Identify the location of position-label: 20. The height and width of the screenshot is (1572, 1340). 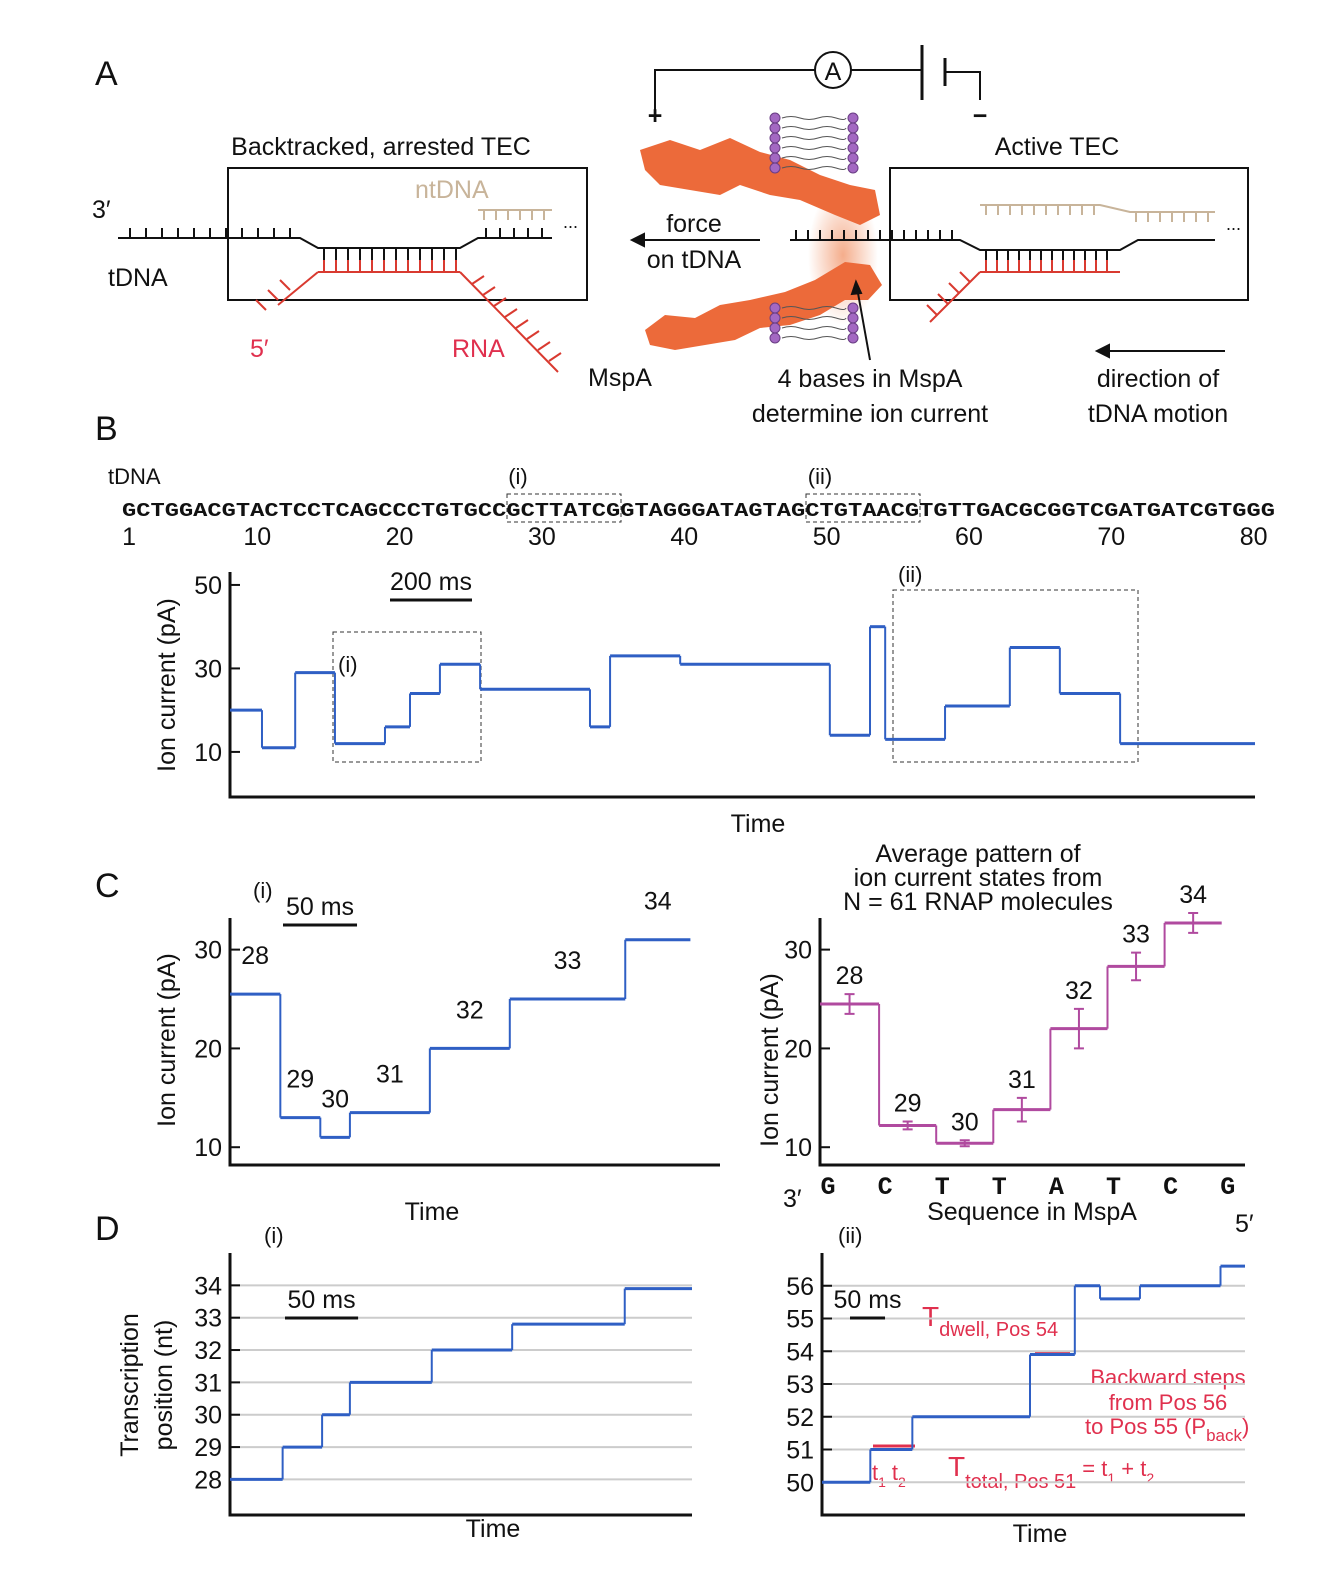
(400, 537).